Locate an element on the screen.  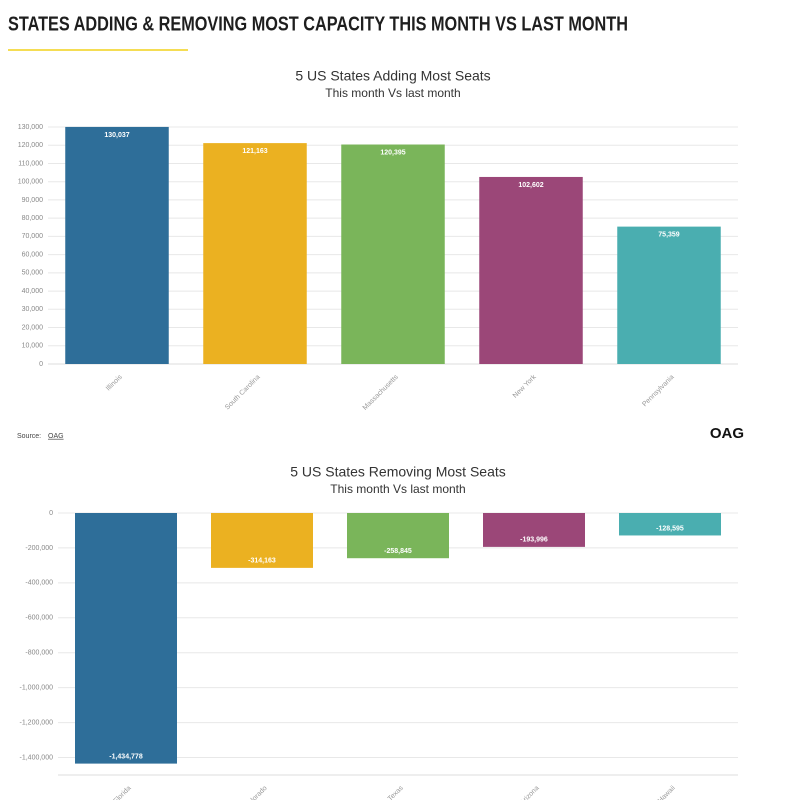
y-tick-label: 120,000 is located at coordinates (30, 145).